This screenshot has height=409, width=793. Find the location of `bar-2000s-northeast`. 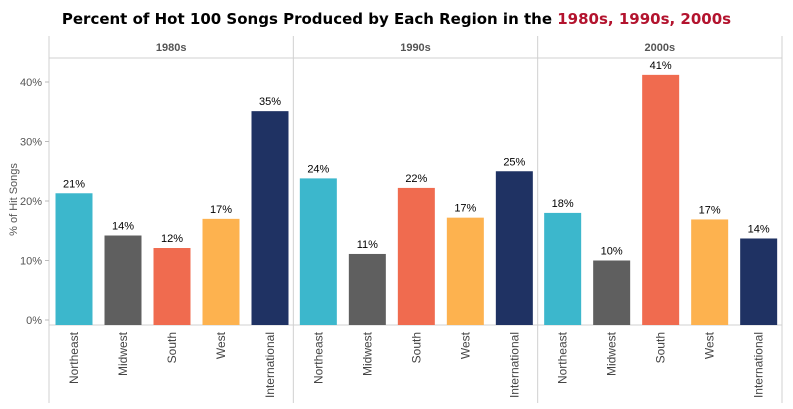

bar-2000s-northeast is located at coordinates (563, 268).